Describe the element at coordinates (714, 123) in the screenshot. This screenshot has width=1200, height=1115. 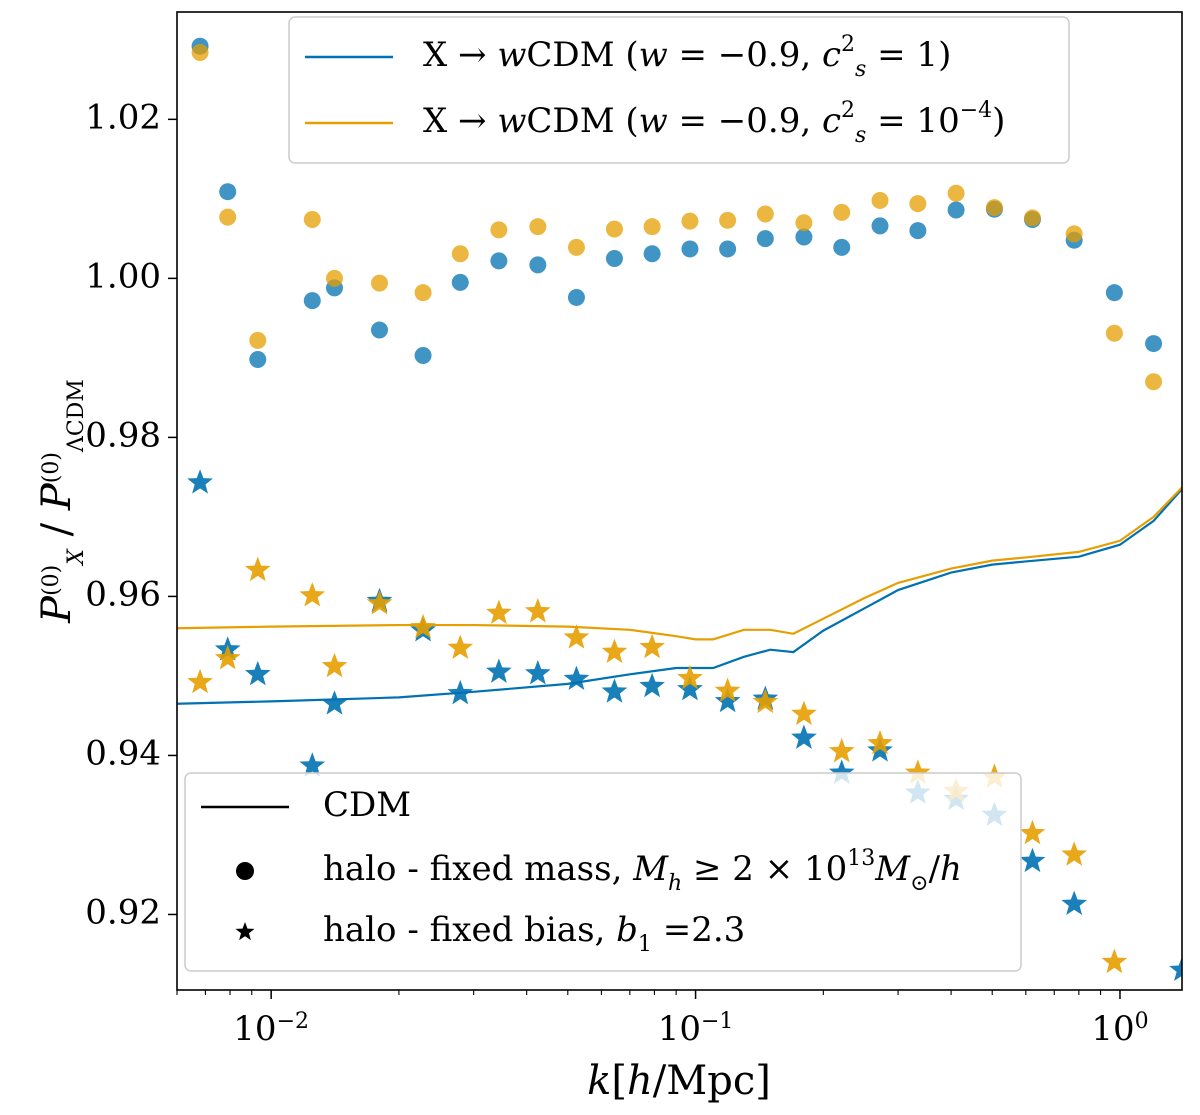
I see `legend-label-wcdm-cs2-1e-4: X → wCDM (w = −0.9, c2s = 10−4)` at that location.